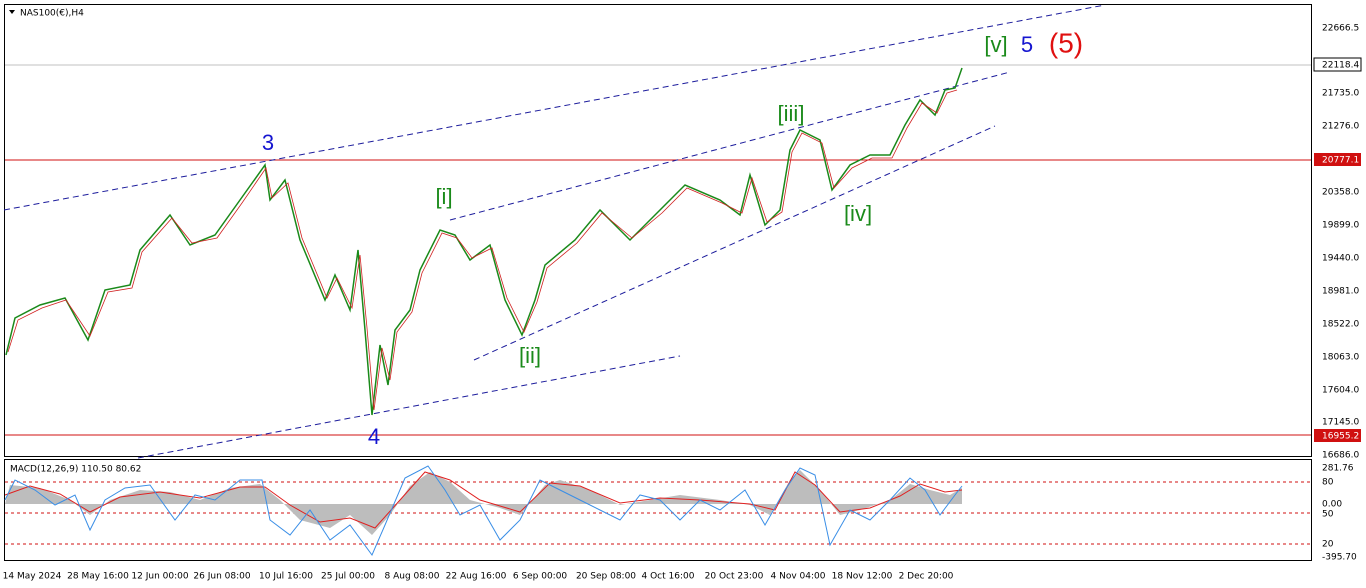 The width and height of the screenshot is (1366, 588). What do you see at coordinates (540, 577) in the screenshot?
I see `time-label: 6 Sep 00:00` at bounding box center [540, 577].